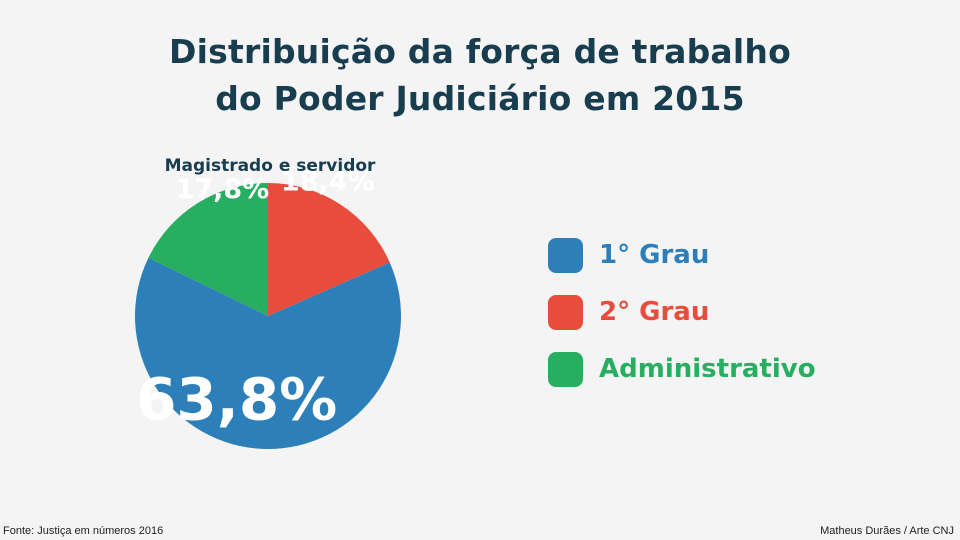 The height and width of the screenshot is (540, 960). What do you see at coordinates (83, 531) in the screenshot?
I see `source-note: Fonte: Justiça em números 2016` at bounding box center [83, 531].